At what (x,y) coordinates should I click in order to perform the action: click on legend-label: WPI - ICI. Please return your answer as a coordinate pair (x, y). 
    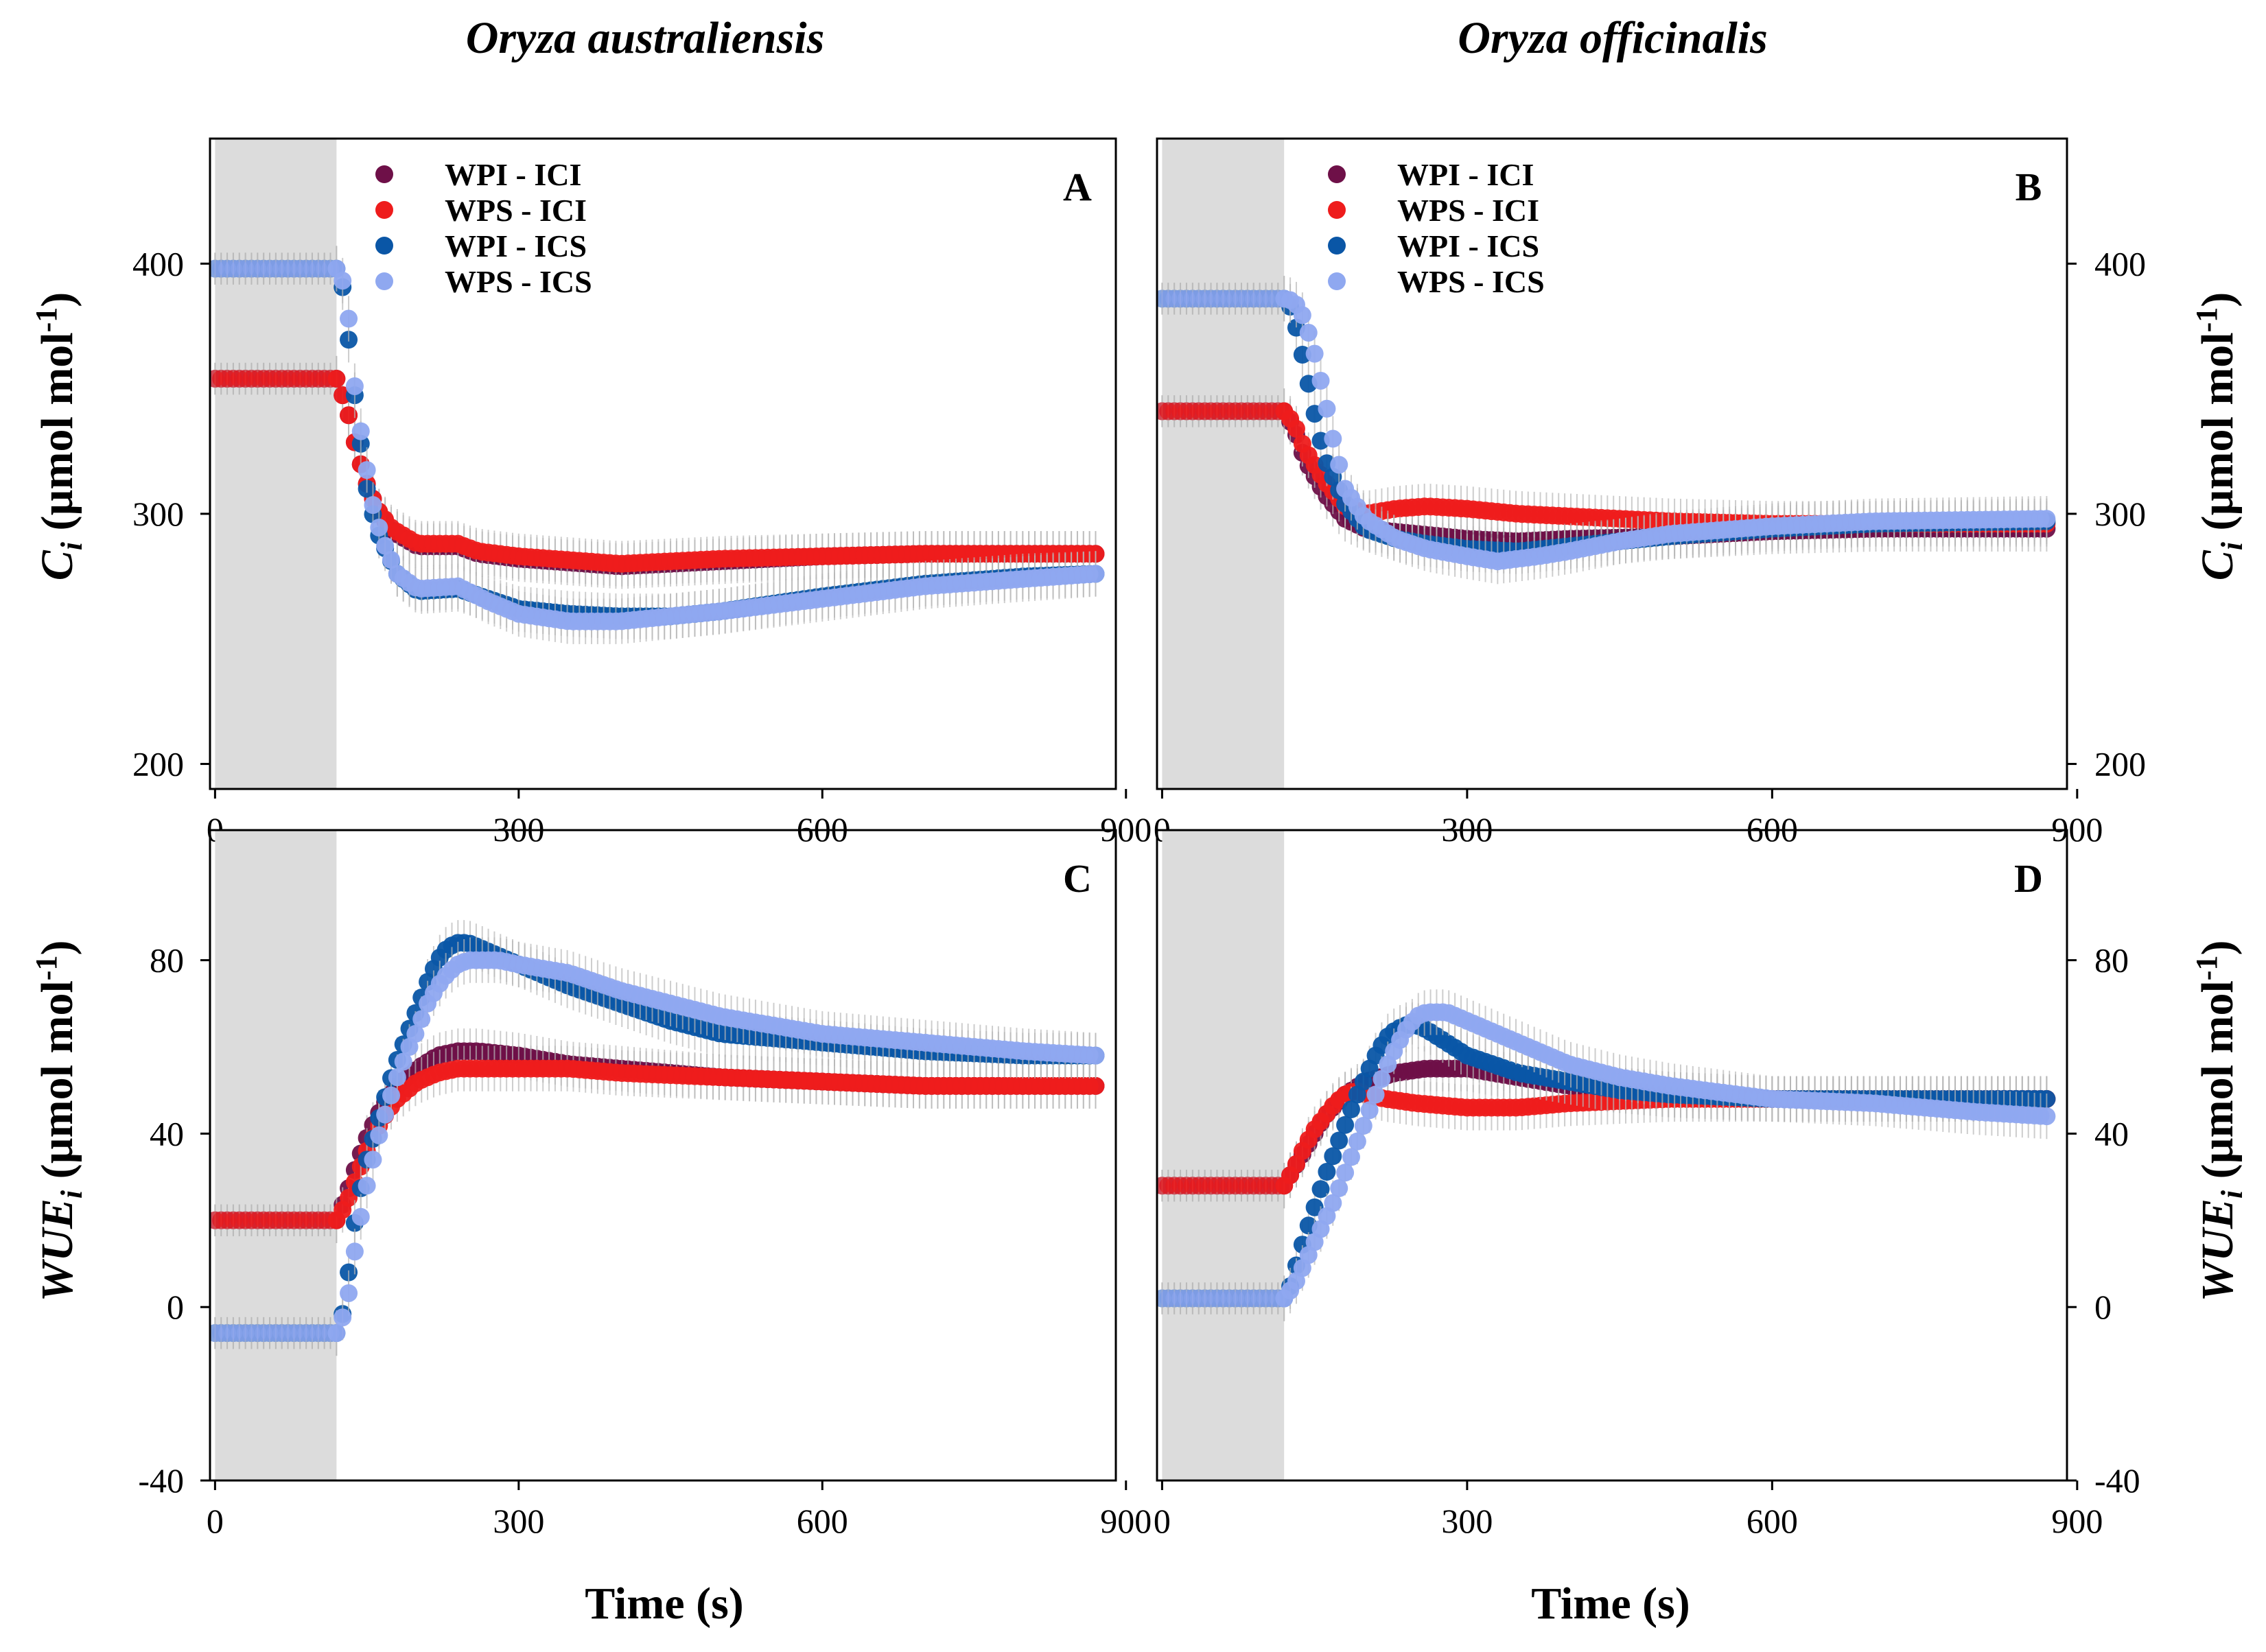
    Looking at the image, I should click on (513, 174).